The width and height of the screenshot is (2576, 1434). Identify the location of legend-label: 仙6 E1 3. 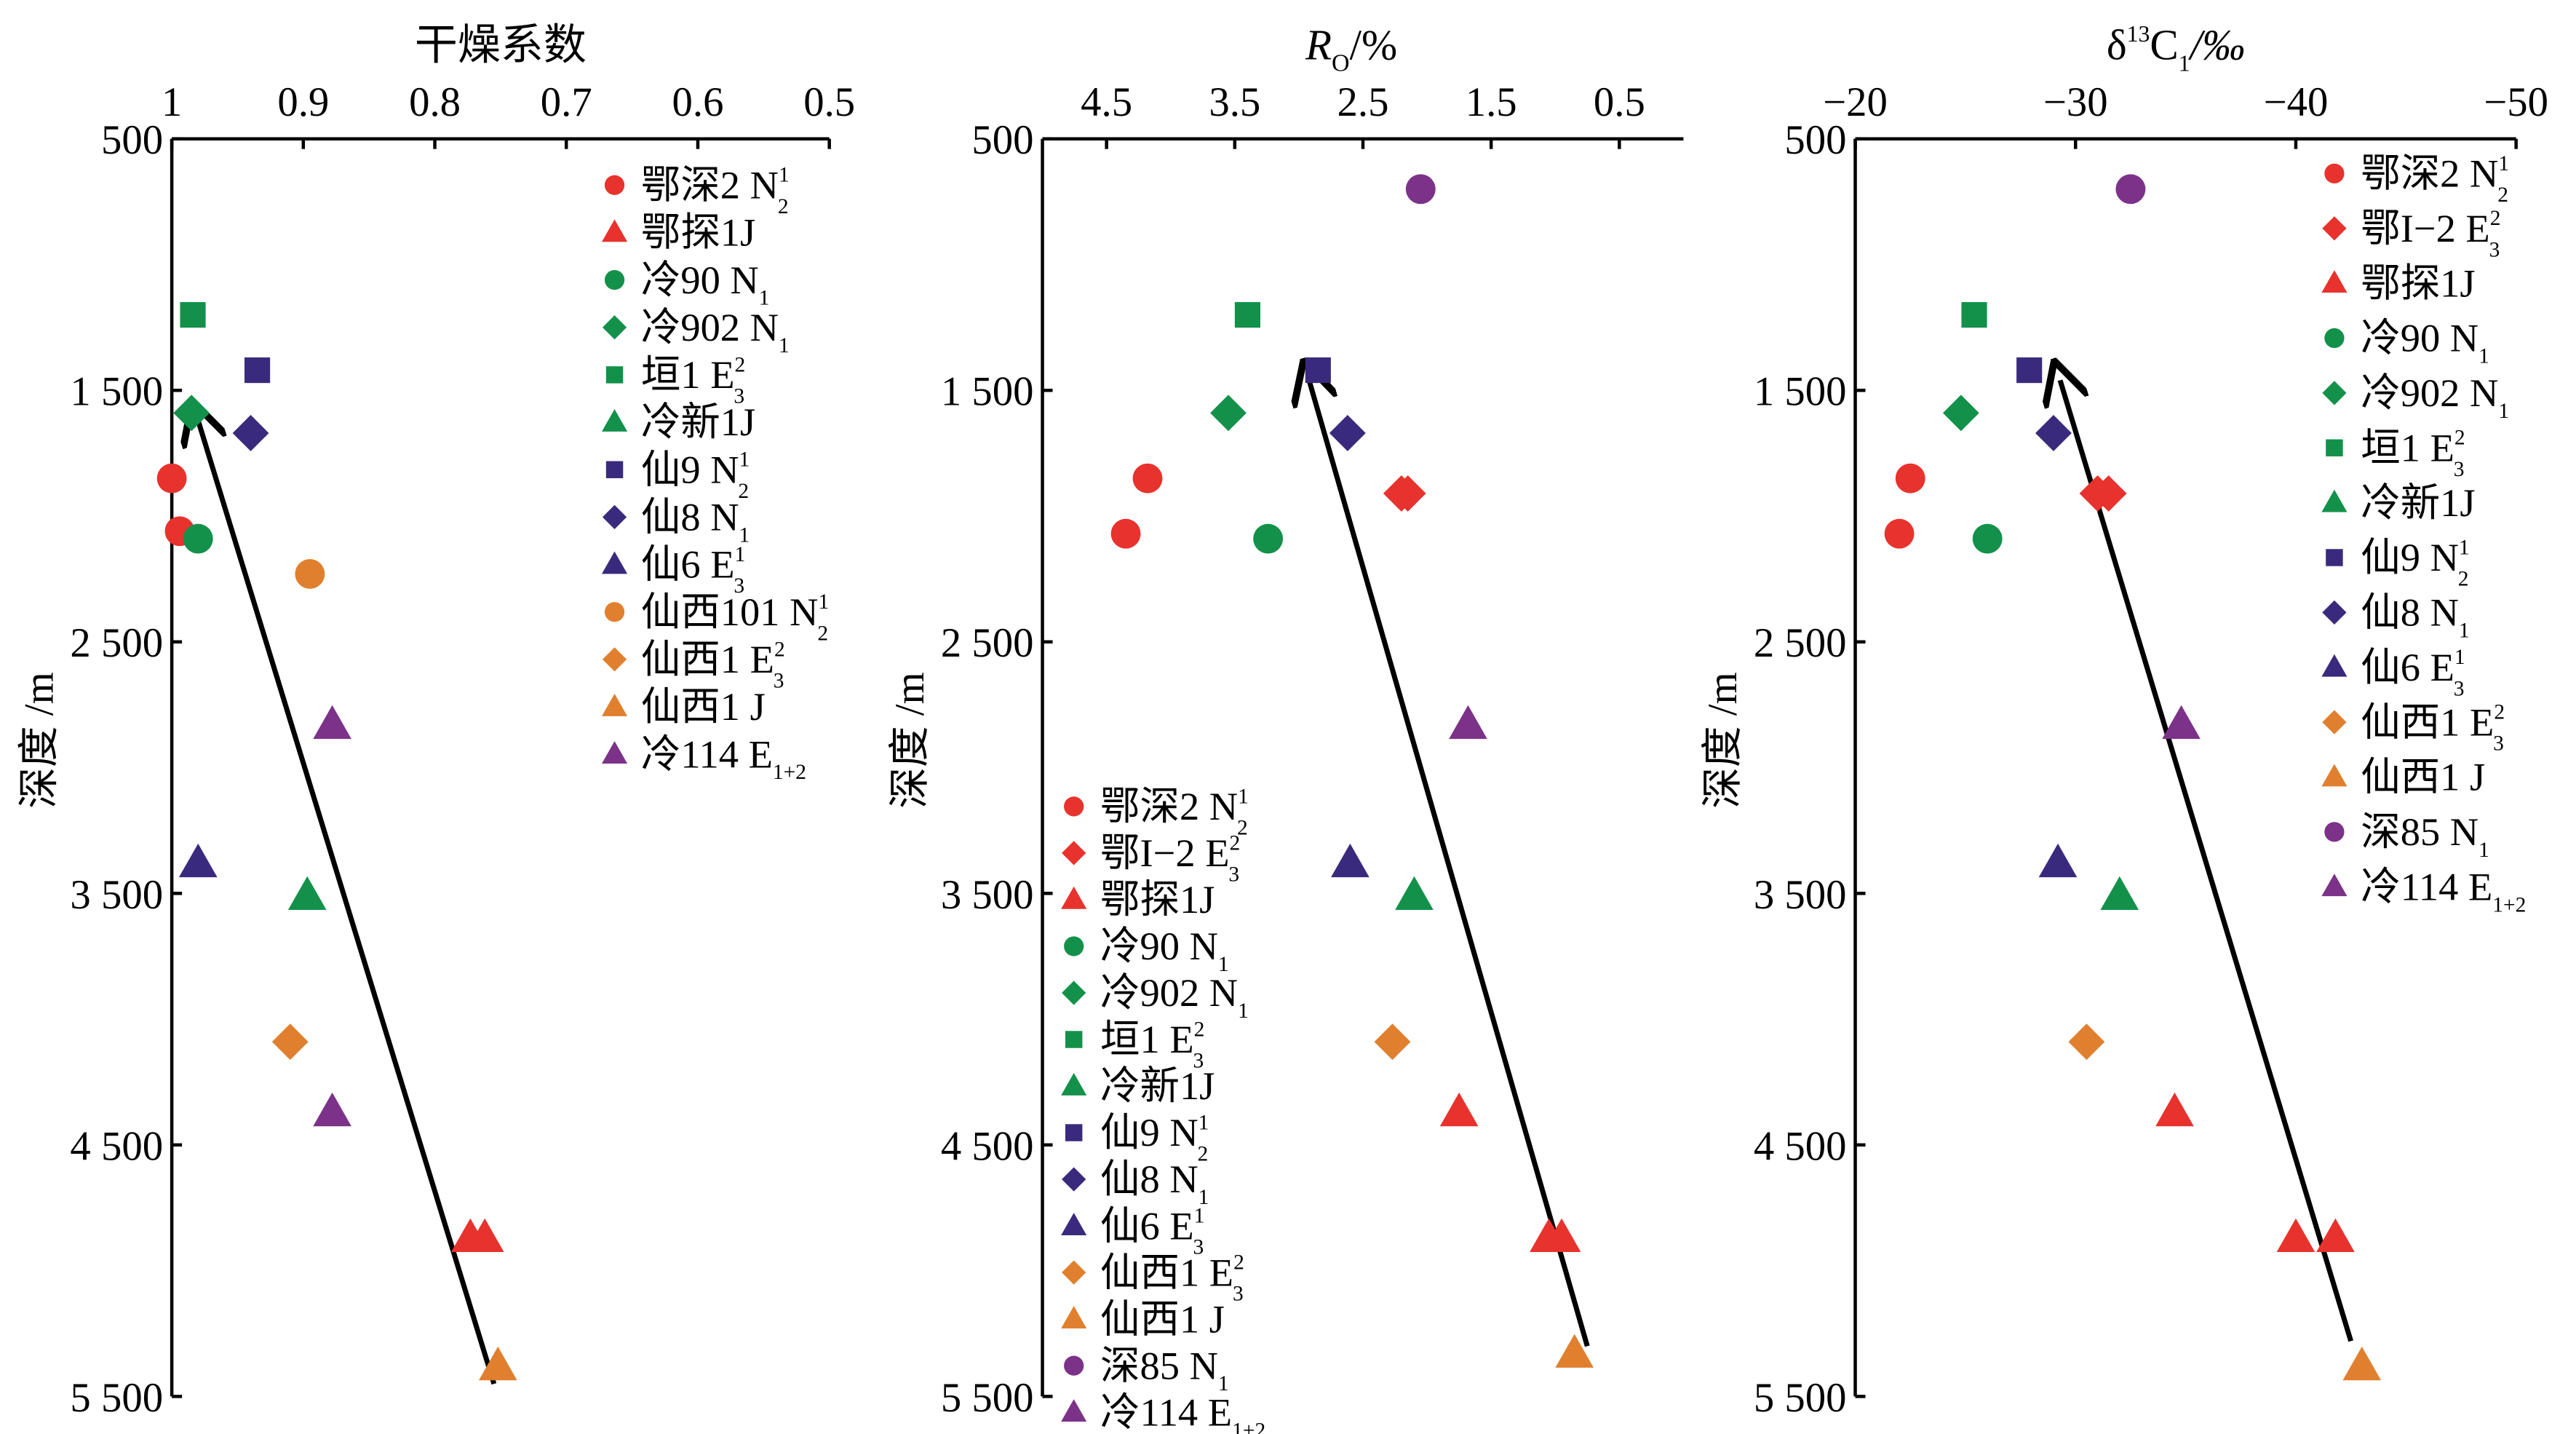
(2413, 672).